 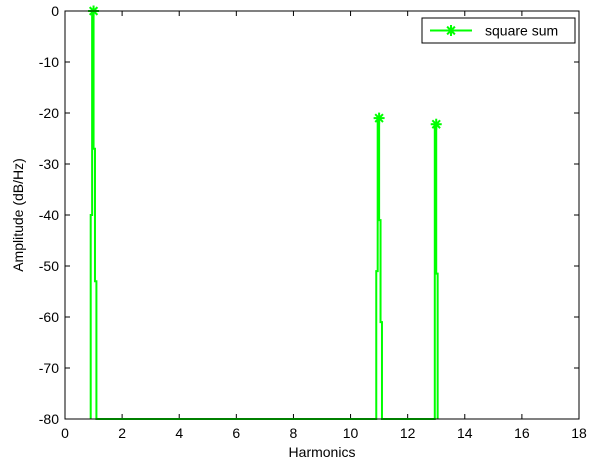 I want to click on x-tick-label: 10, so click(x=351, y=433).